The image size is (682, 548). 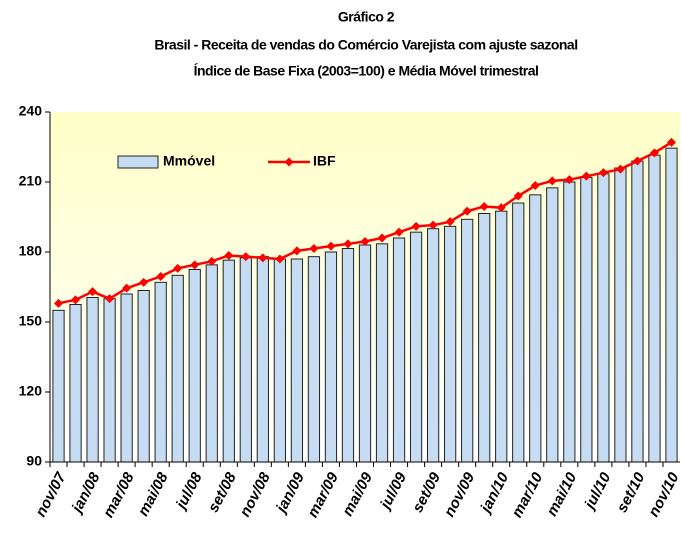 What do you see at coordinates (153, 494) in the screenshot?
I see `x-tick-label: mai/08` at bounding box center [153, 494].